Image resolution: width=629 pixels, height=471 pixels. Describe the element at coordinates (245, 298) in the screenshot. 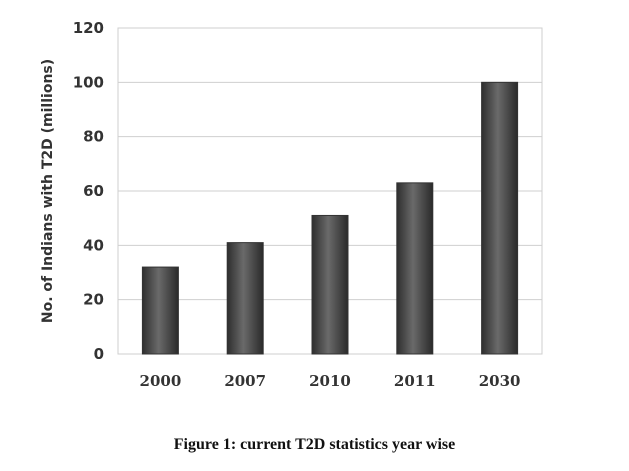

I see `bar-2007` at that location.